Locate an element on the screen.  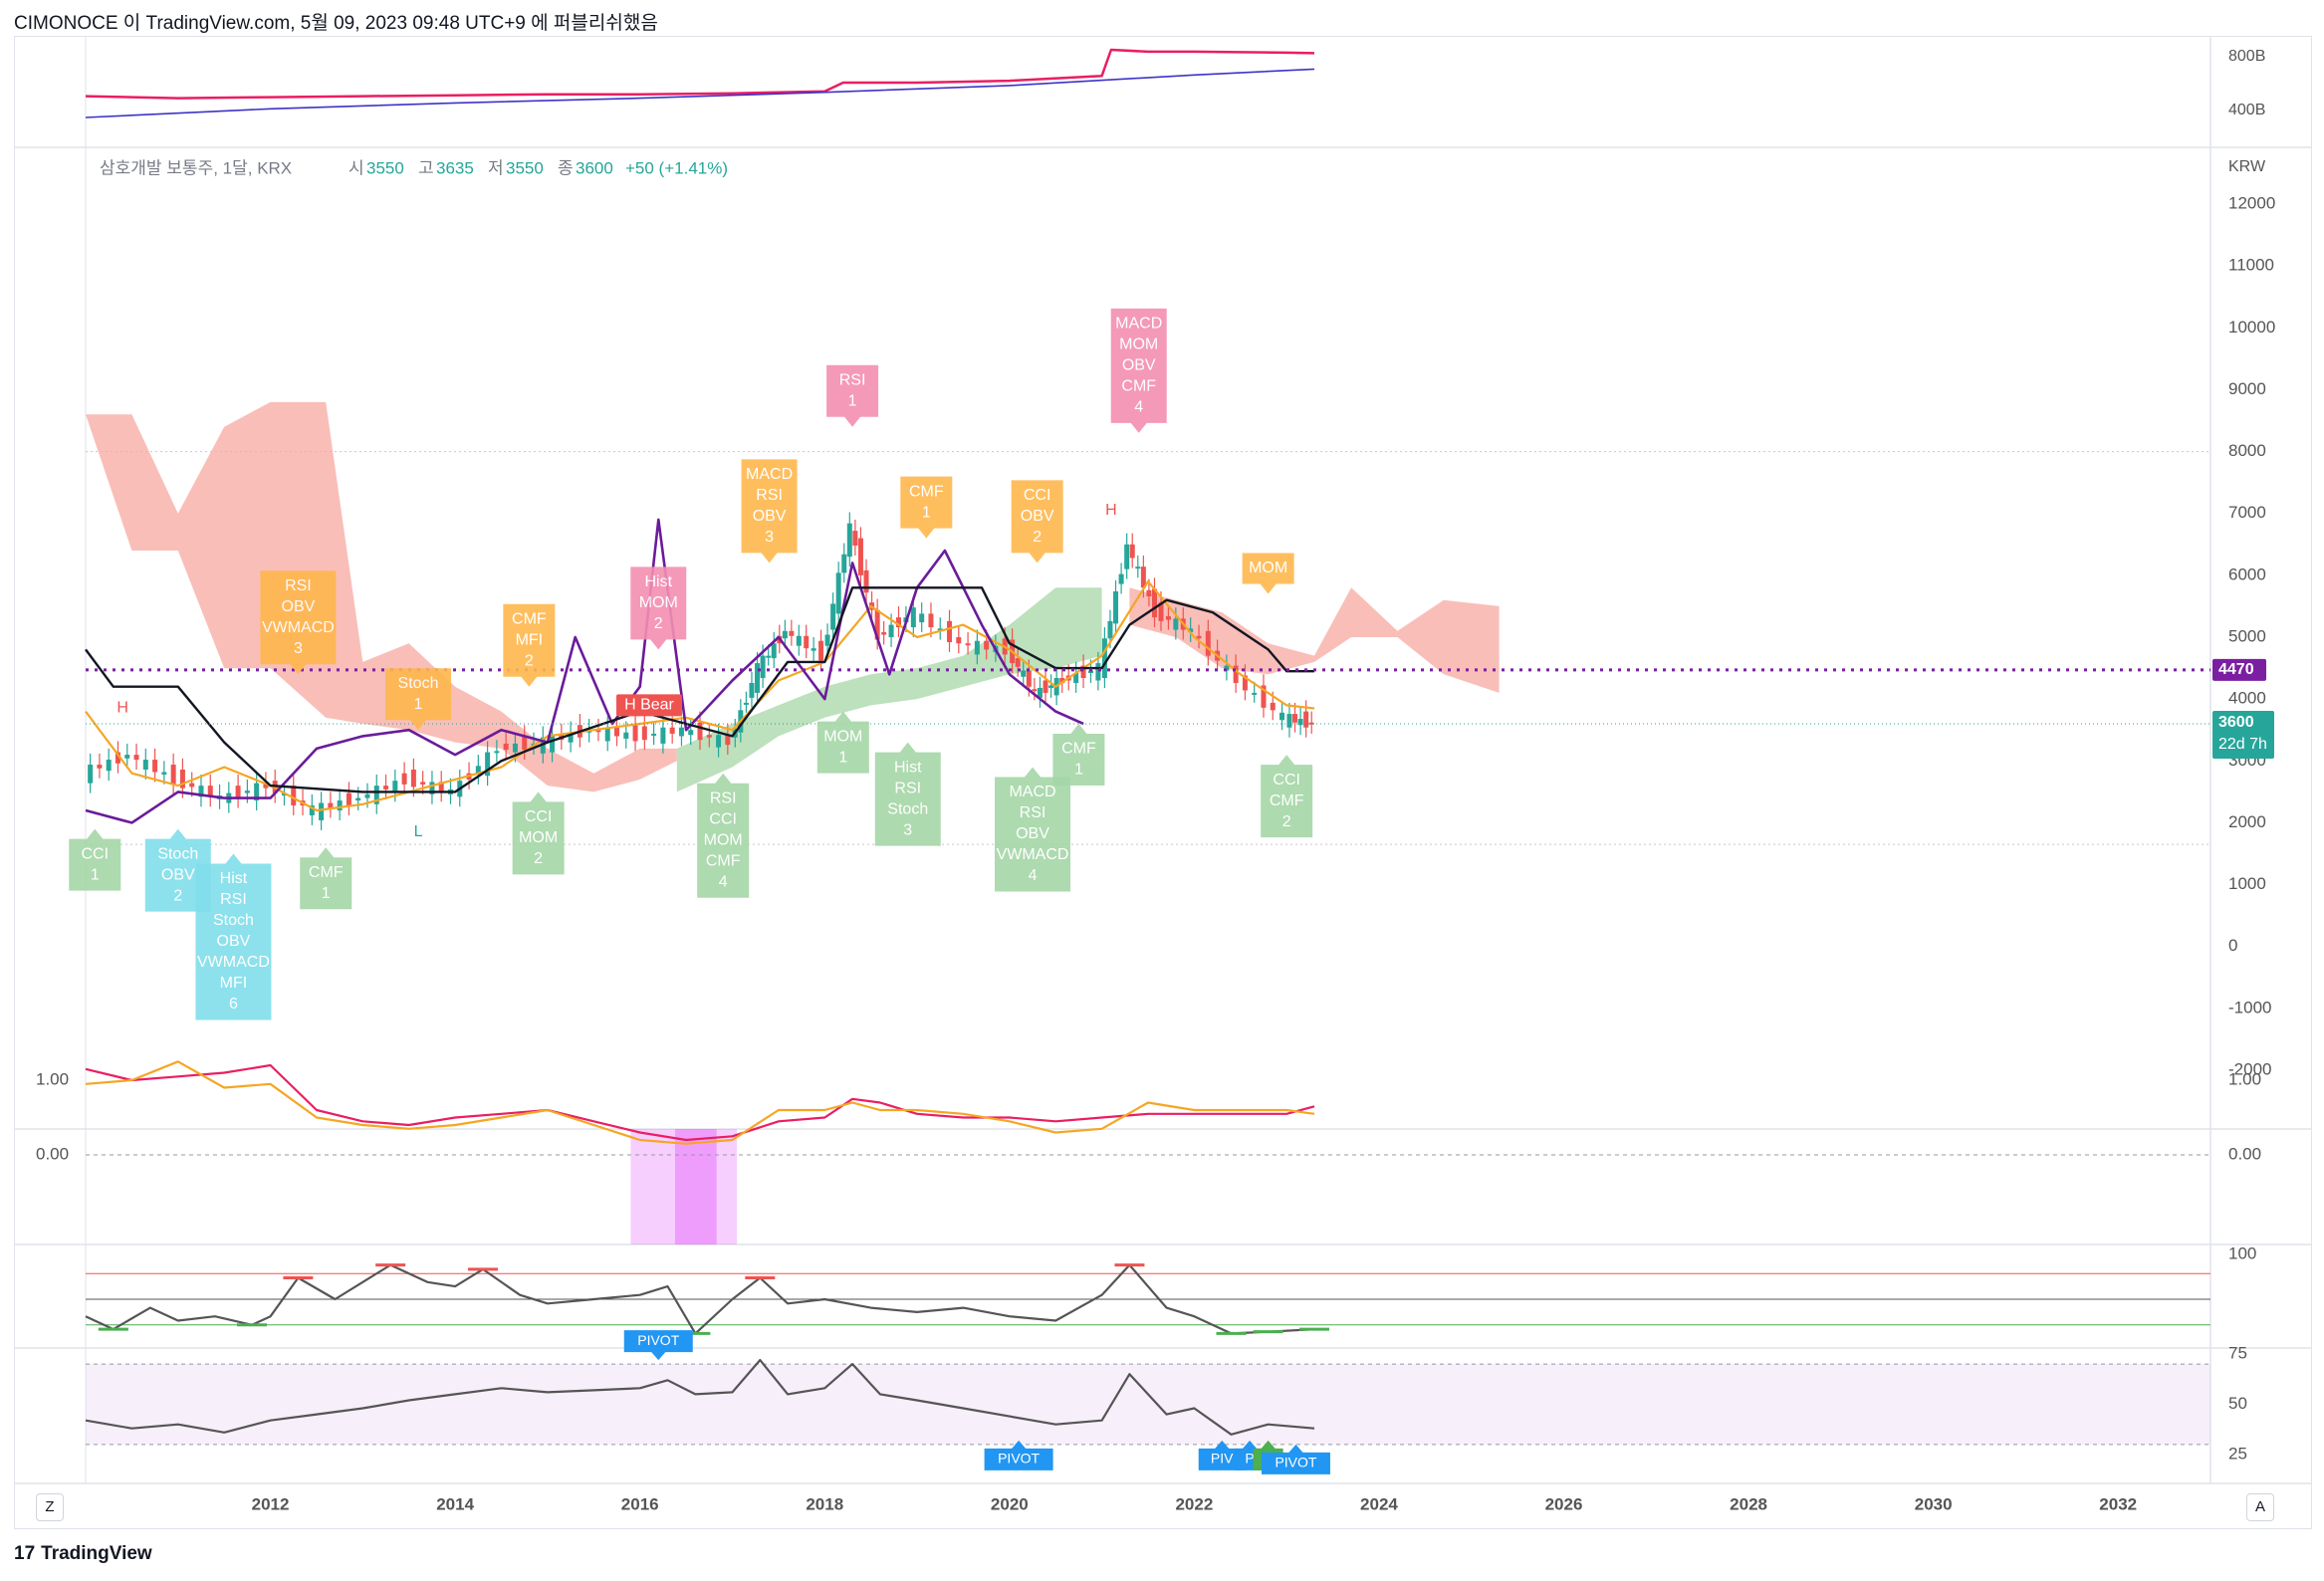
left-scale-button: Z is located at coordinates (50, 1507).